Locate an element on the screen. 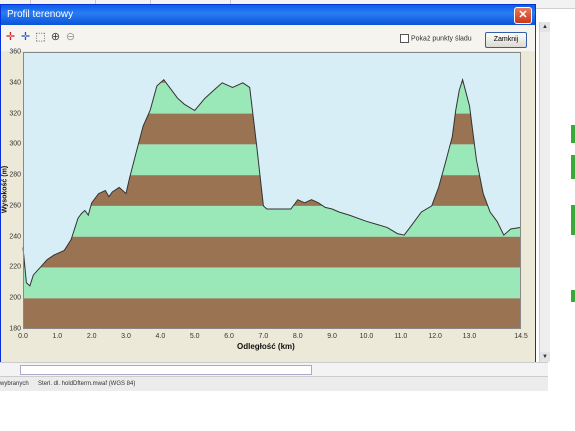  close-icon: ✕ is located at coordinates (523, 15).